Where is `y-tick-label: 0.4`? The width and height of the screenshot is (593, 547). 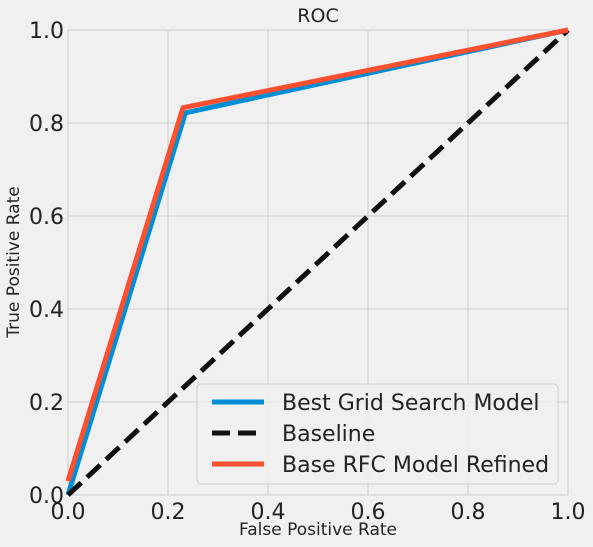 y-tick-label: 0.4 is located at coordinates (46, 310).